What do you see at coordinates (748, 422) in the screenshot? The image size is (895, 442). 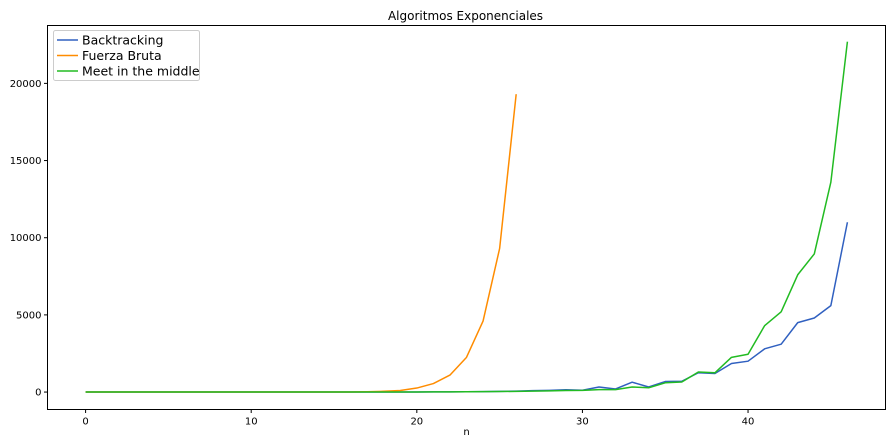 I see `x-tick-label: 40` at bounding box center [748, 422].